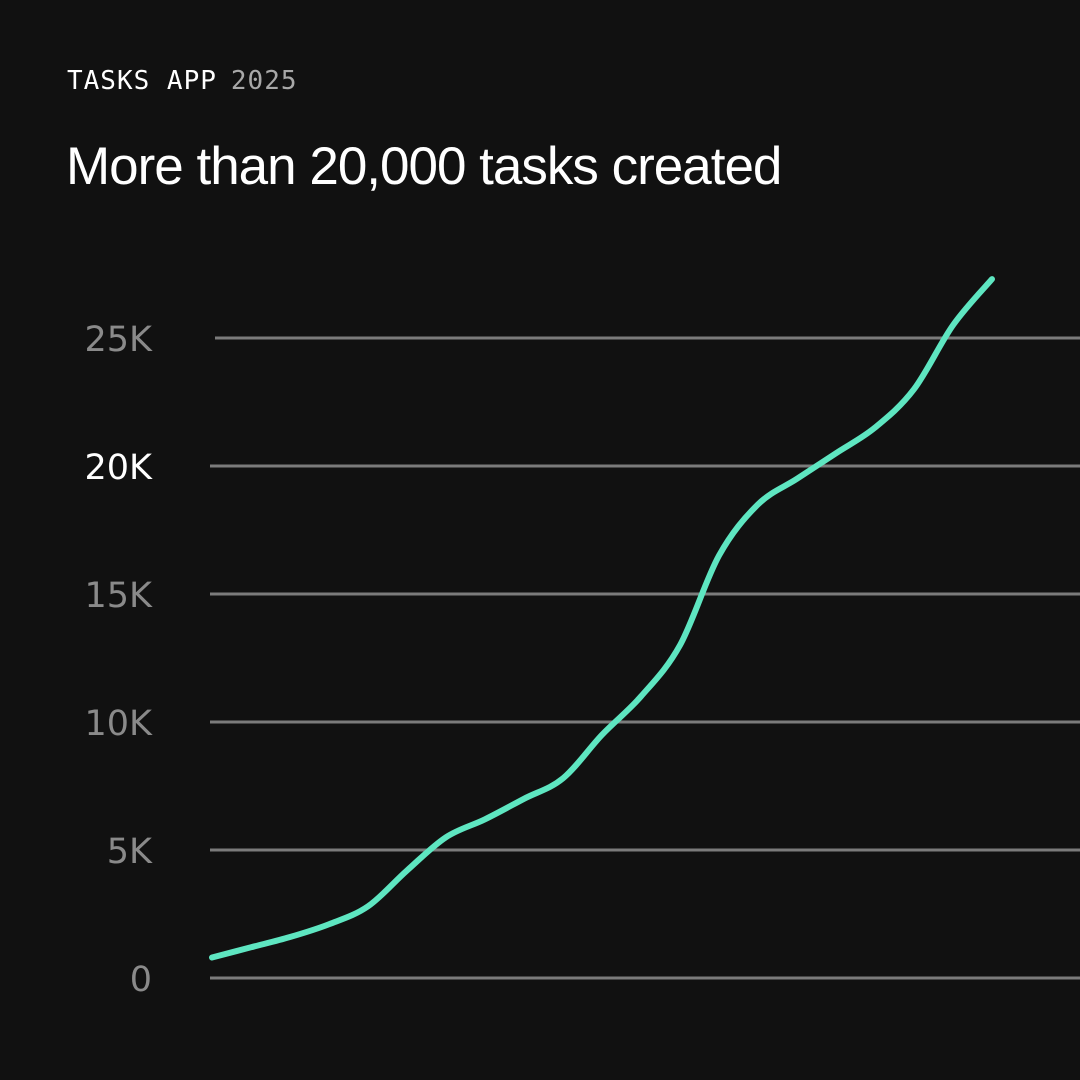 The width and height of the screenshot is (1080, 1080). I want to click on y-tick-label-25k: 25K, so click(119, 340).